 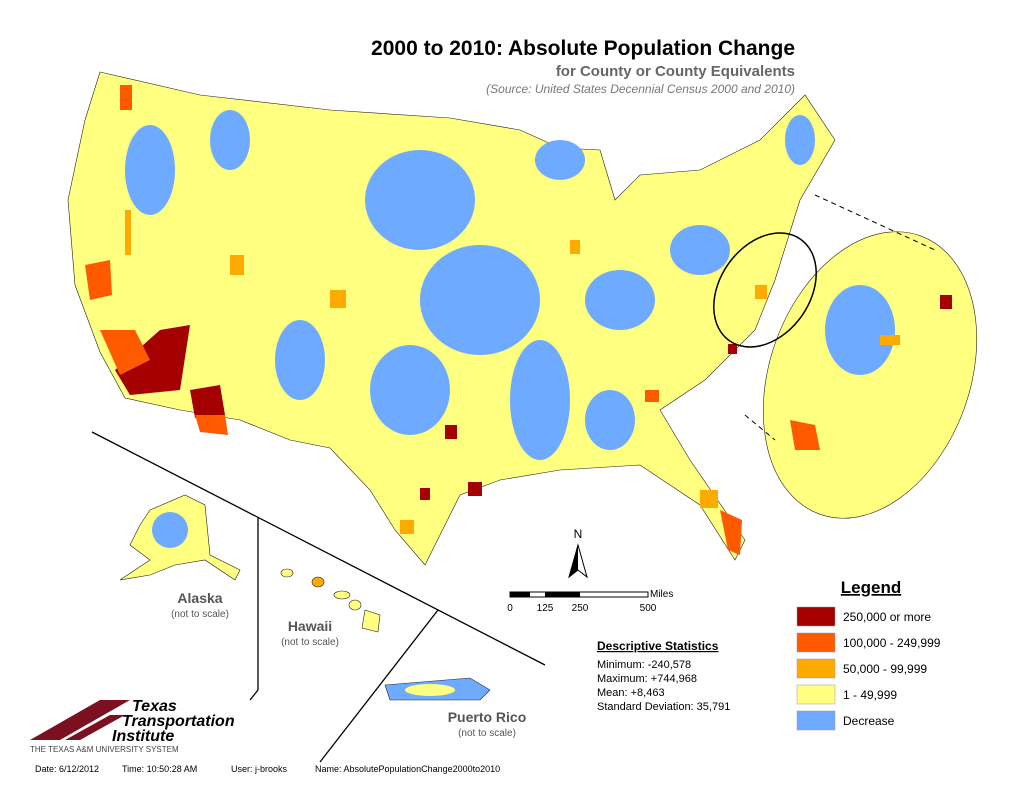 What do you see at coordinates (104, 749) in the screenshot?
I see `logo-system: THE TEXAS A&M UNIVERSITY SYSTEM` at bounding box center [104, 749].